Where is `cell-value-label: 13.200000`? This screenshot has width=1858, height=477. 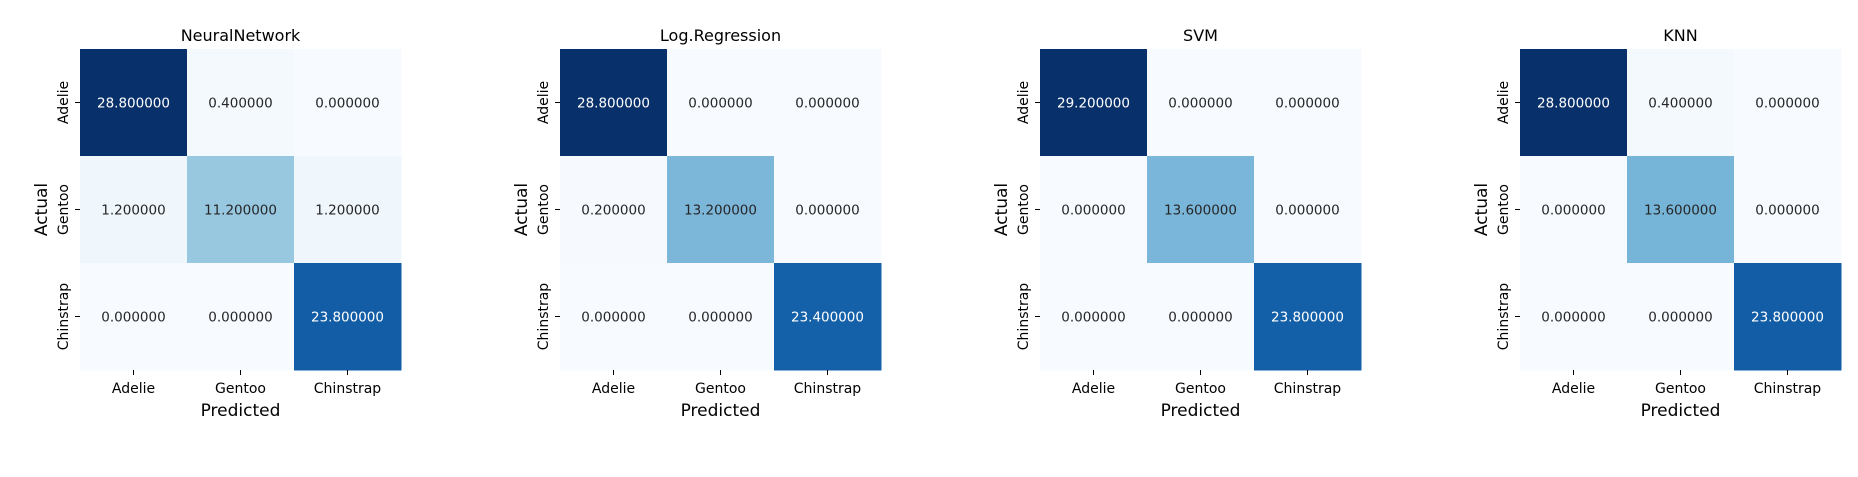
cell-value-label: 13.200000 is located at coordinates (720, 211).